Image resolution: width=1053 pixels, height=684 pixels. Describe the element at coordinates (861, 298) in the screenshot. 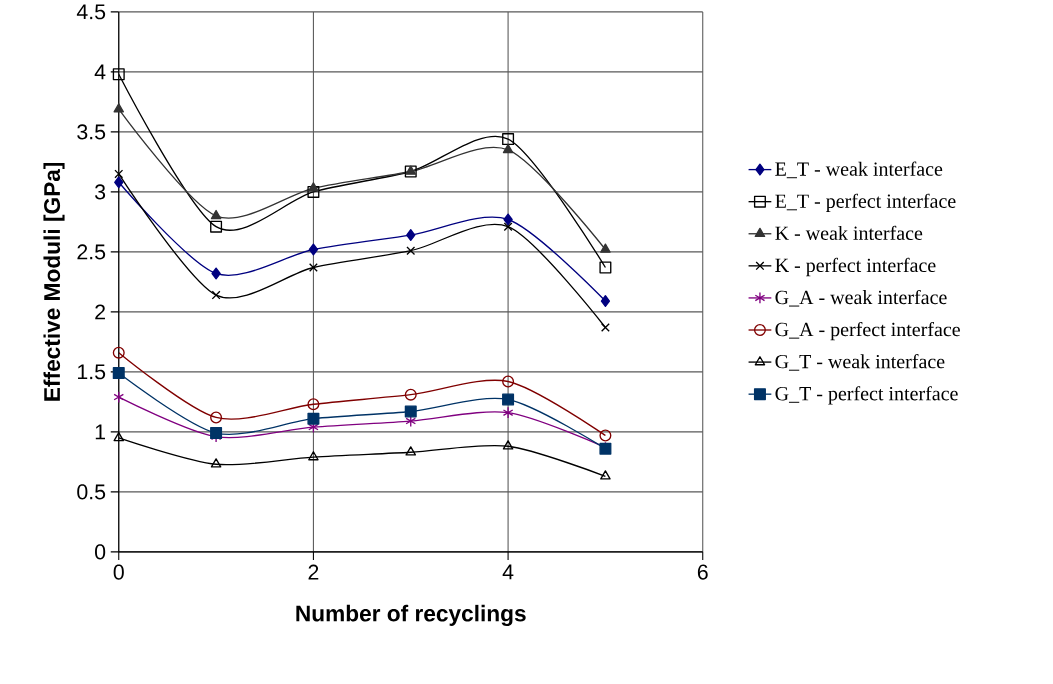

I see `legend-label: G_A - weak interface` at that location.